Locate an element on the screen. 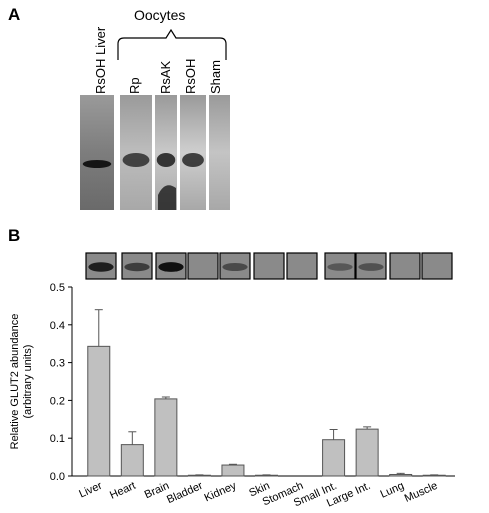 This screenshot has height=513, width=489. y-tick-label: 0.2 is located at coordinates (57, 401).